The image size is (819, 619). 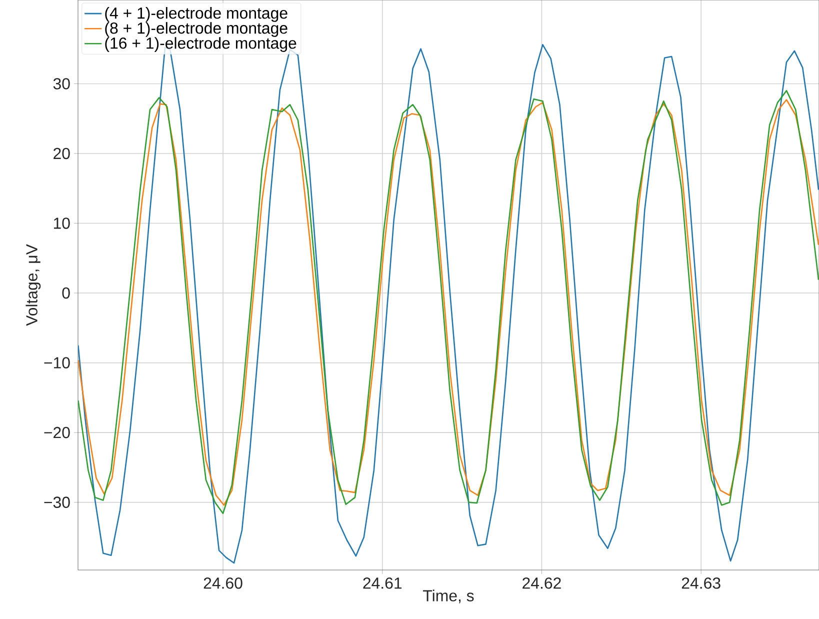 I want to click on y-tick-label: −20, so click(x=57, y=432).